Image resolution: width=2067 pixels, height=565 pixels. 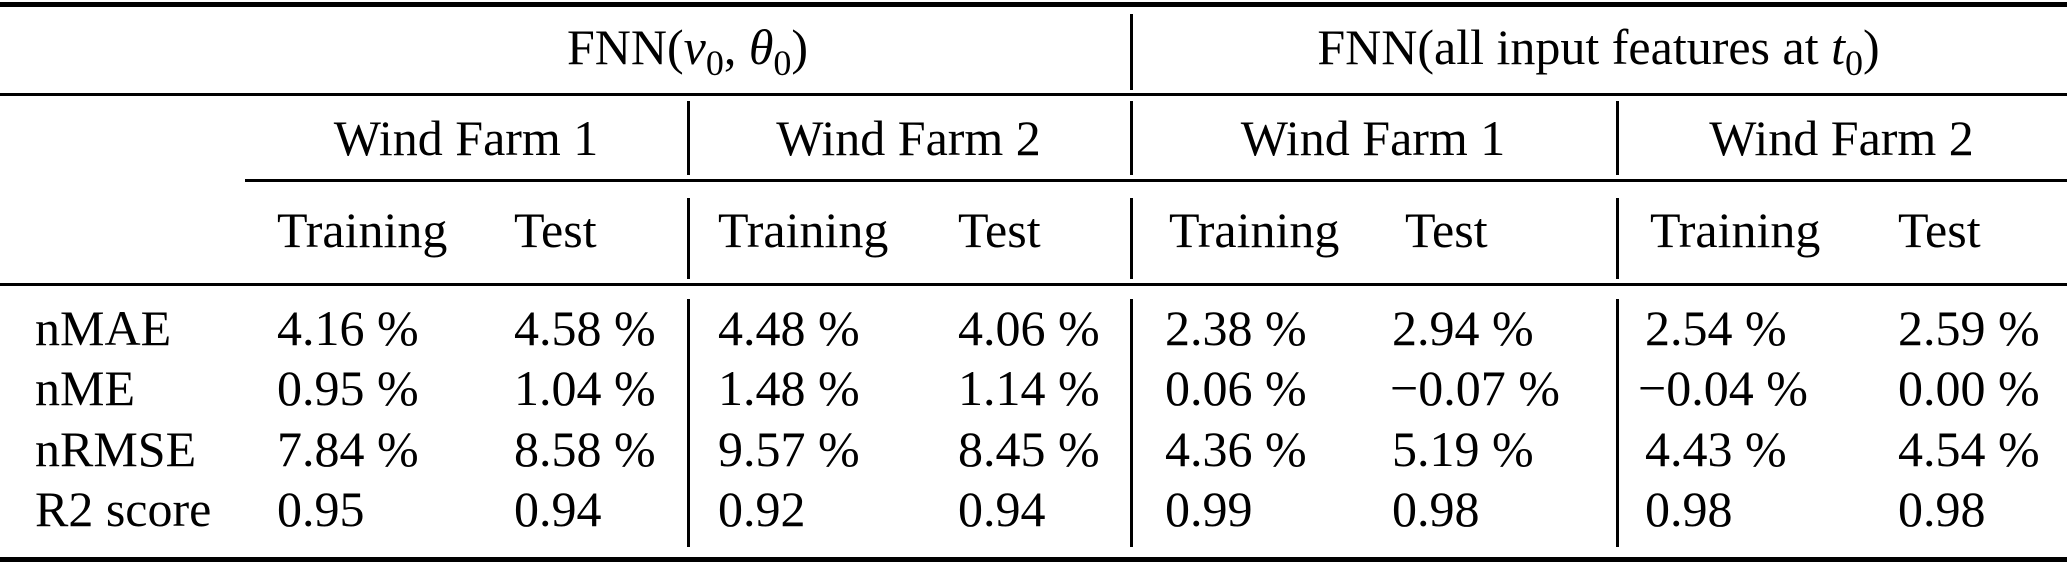 What do you see at coordinates (1029, 328) in the screenshot?
I see `cell-nmae: 4.06 %` at bounding box center [1029, 328].